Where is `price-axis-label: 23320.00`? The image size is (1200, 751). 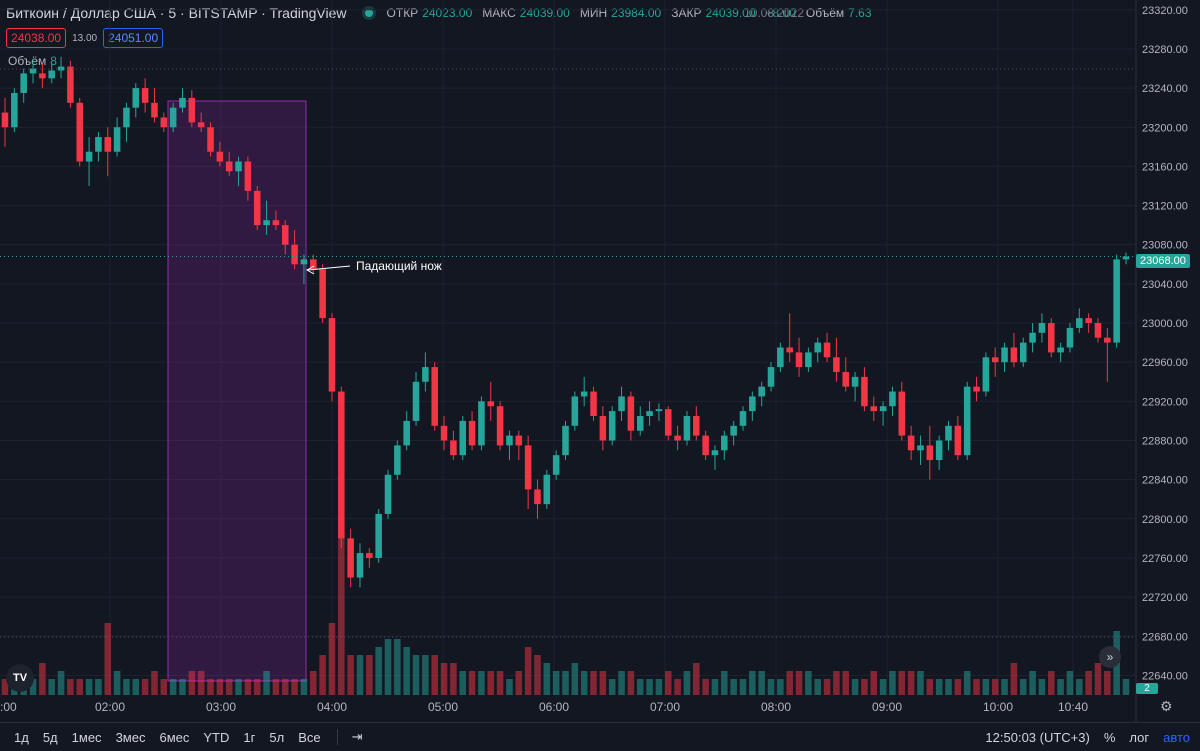
price-axis-label: 23320.00 is located at coordinates (1165, 11).